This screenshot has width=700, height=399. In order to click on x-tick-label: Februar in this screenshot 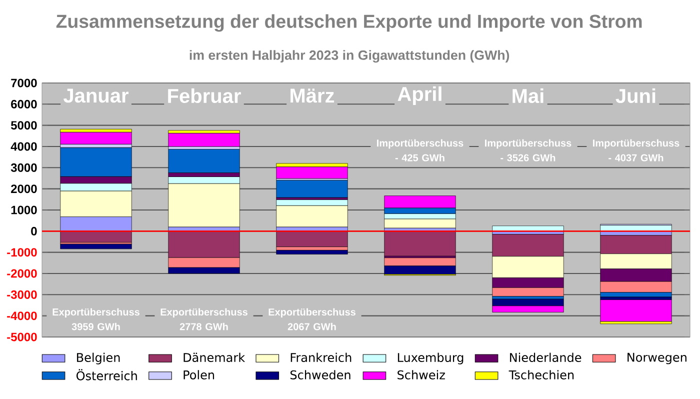, I will do `click(204, 96)`.